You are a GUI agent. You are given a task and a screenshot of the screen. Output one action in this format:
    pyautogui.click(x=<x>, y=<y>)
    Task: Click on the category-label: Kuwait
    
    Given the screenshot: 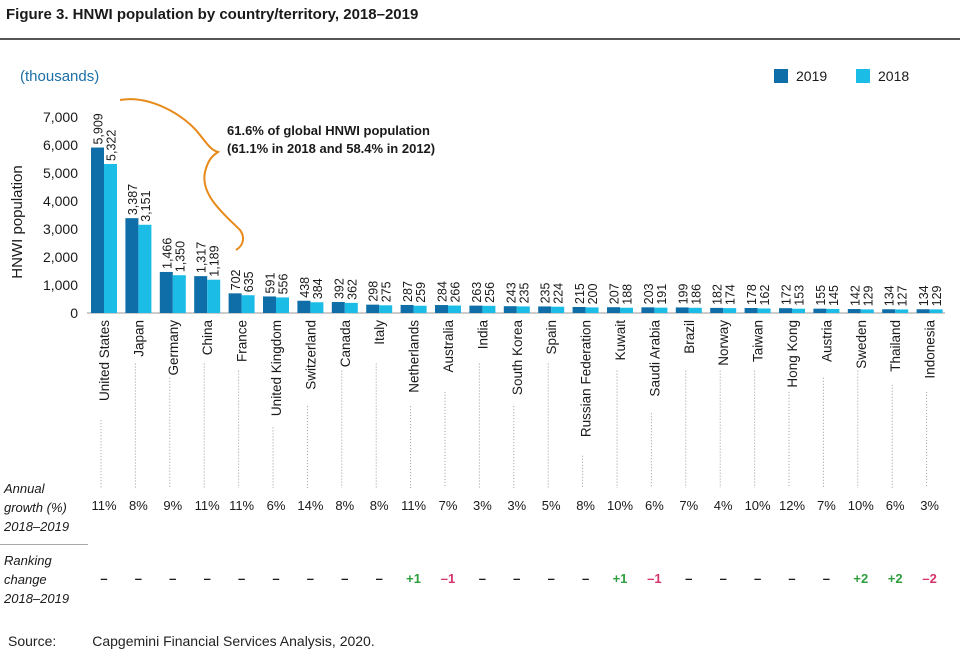 What is the action you would take?
    pyautogui.click(x=620, y=340)
    